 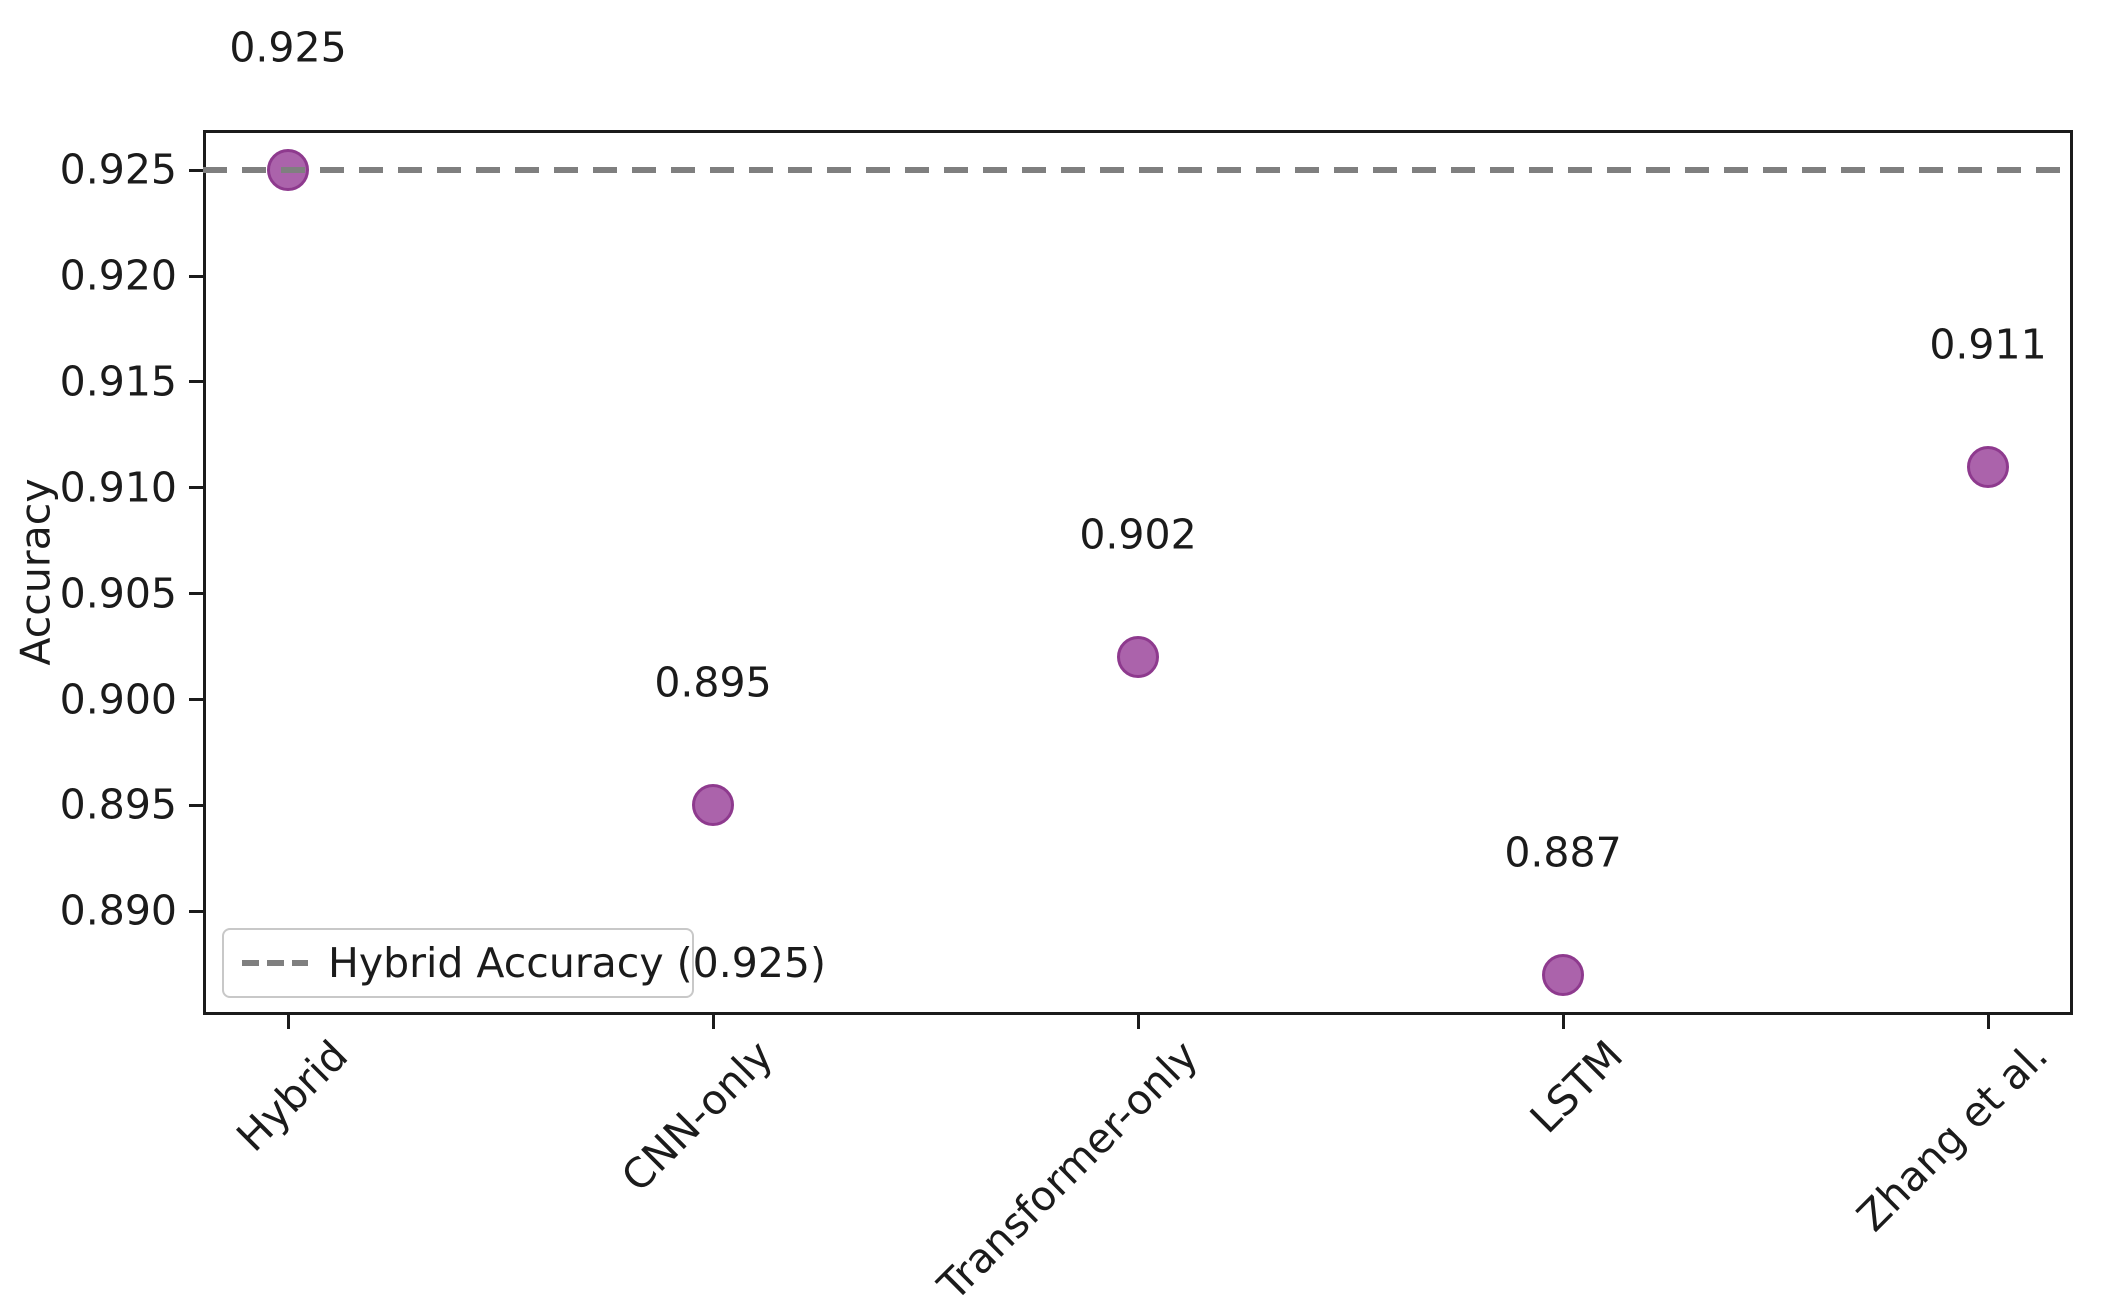 What do you see at coordinates (1988, 466) in the screenshot?
I see `data-point-zhang-et-al-` at bounding box center [1988, 466].